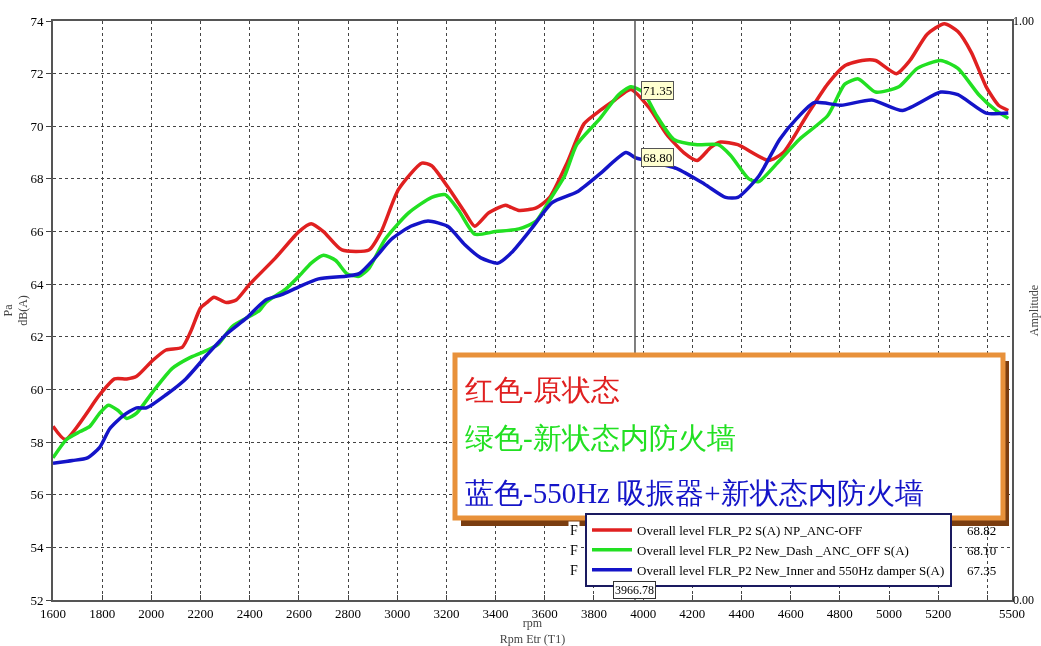 The height and width of the screenshot is (646, 1041). I want to click on y-tick-label: 56, so click(37, 495).